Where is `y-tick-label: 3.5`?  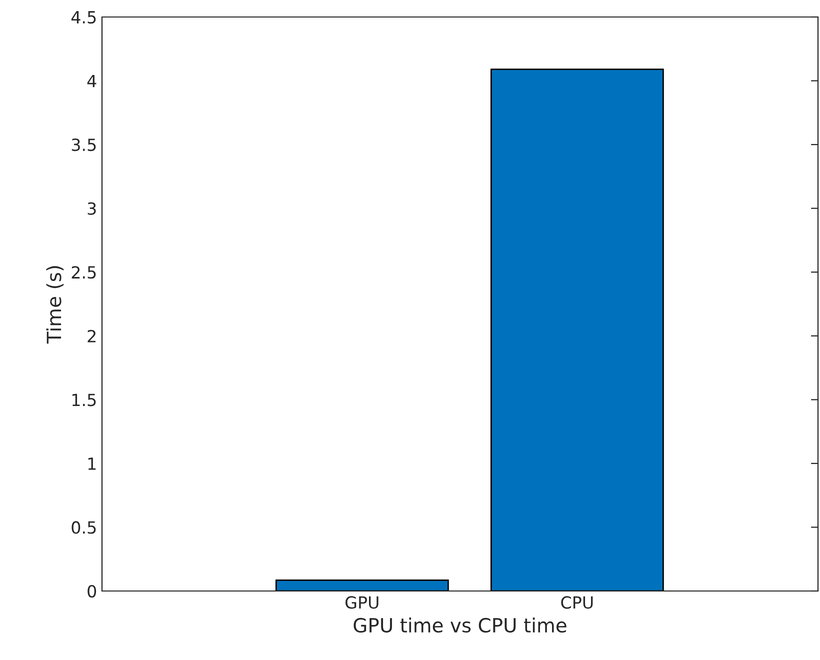 y-tick-label: 3.5 is located at coordinates (84, 145).